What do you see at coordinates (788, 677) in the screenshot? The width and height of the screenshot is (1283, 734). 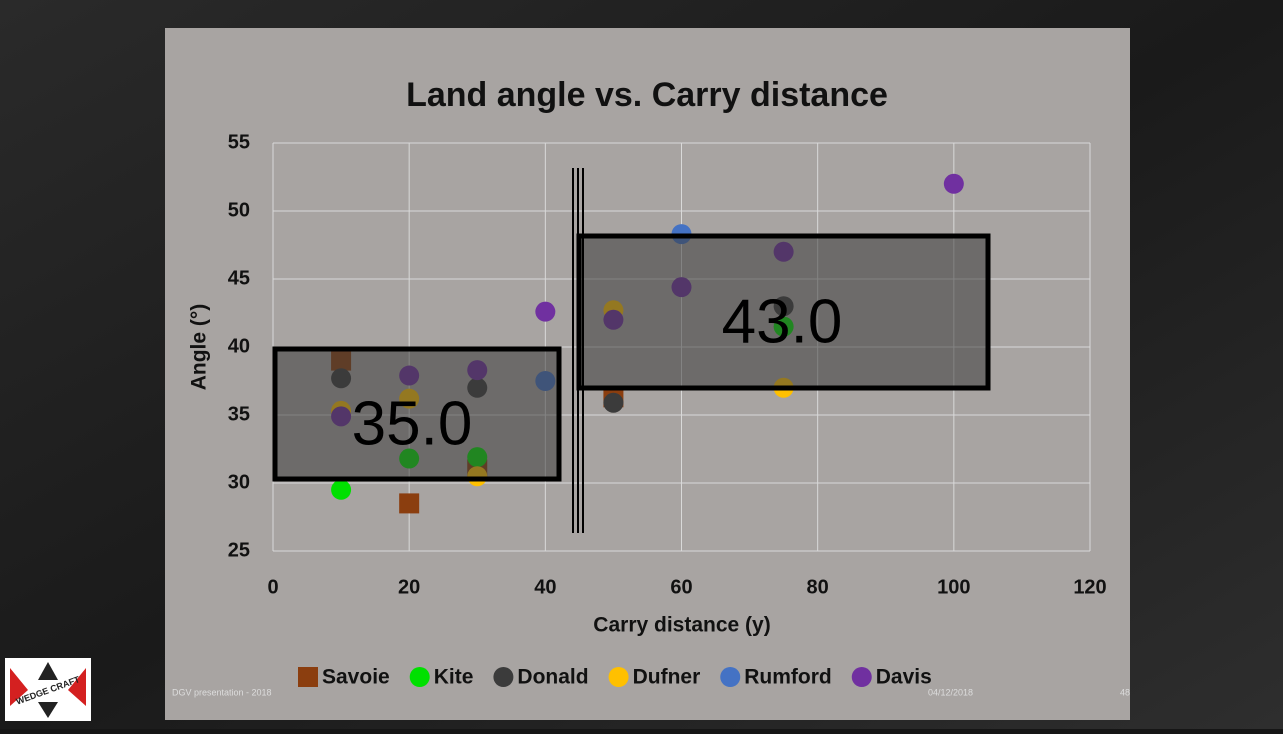 I see `legend-label: Rumford` at bounding box center [788, 677].